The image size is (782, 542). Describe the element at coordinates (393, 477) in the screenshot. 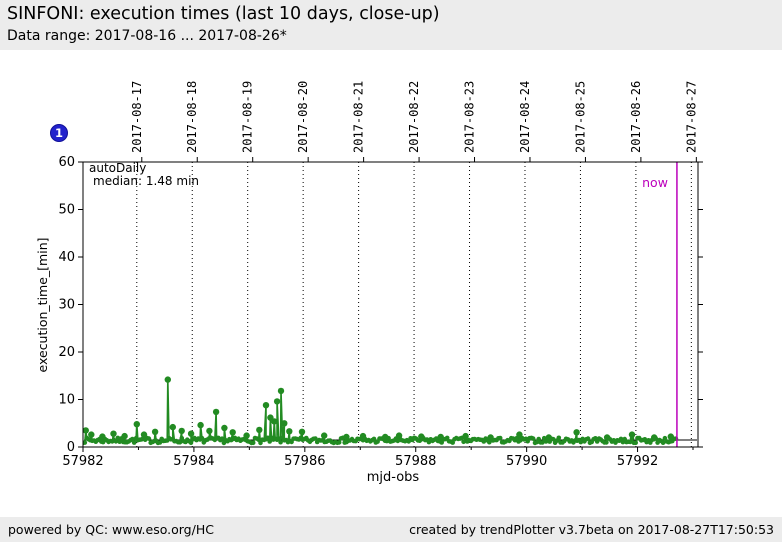

I see `x-axis-title: mjd-obs` at that location.